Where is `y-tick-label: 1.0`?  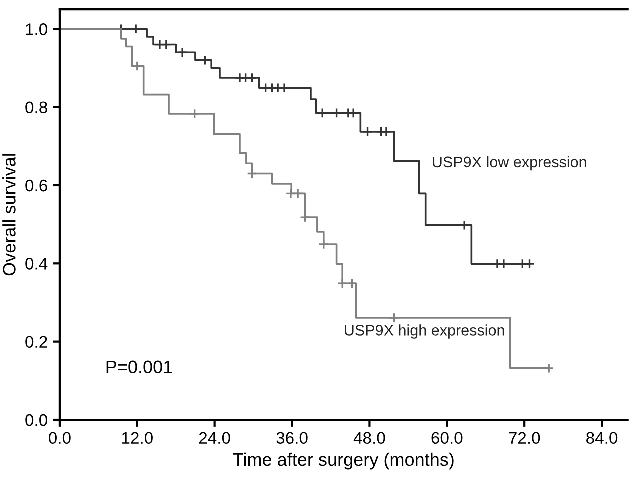
y-tick-label: 1.0 is located at coordinates (37, 30).